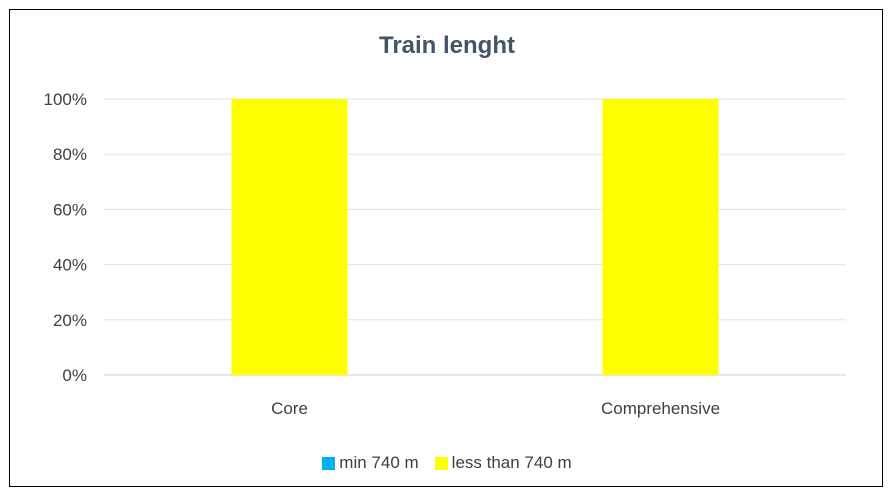  I want to click on legend-label-min-740: min 740 m, so click(379, 462).